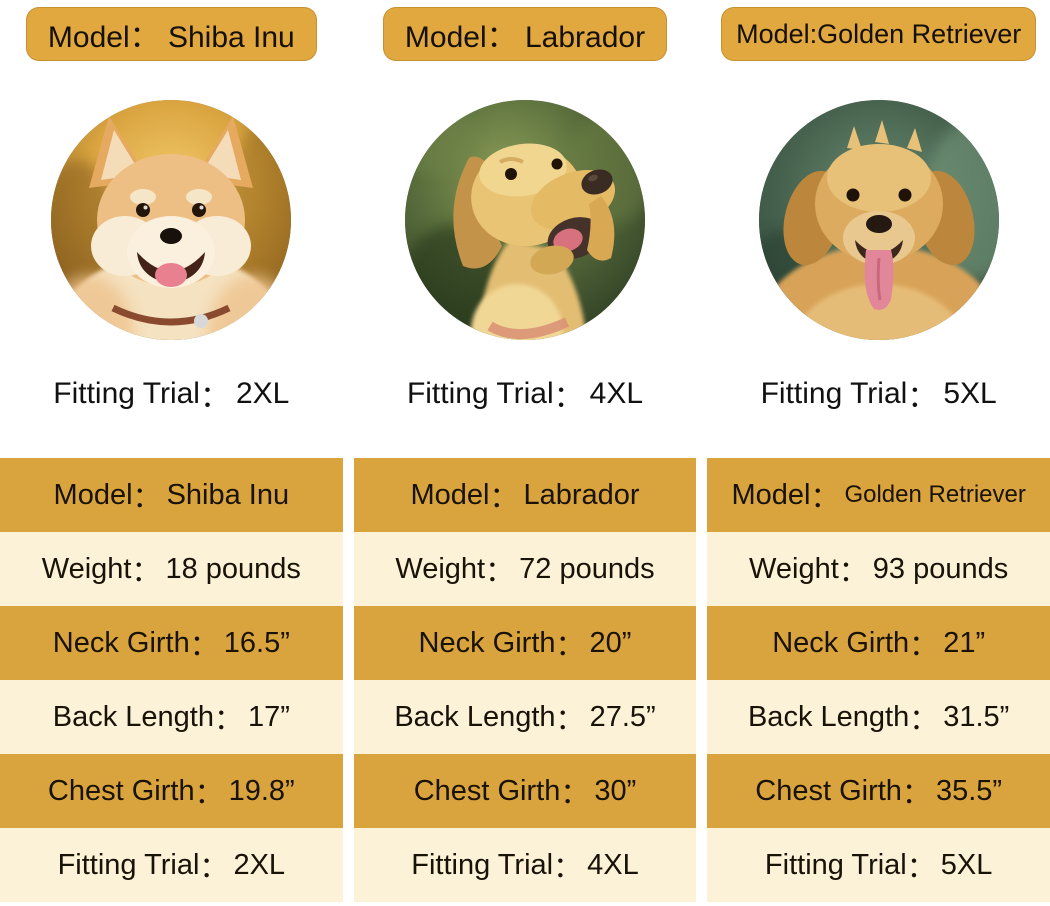  I want to click on table-row-chest-girth: Chest Girth： 30”, so click(525, 791).